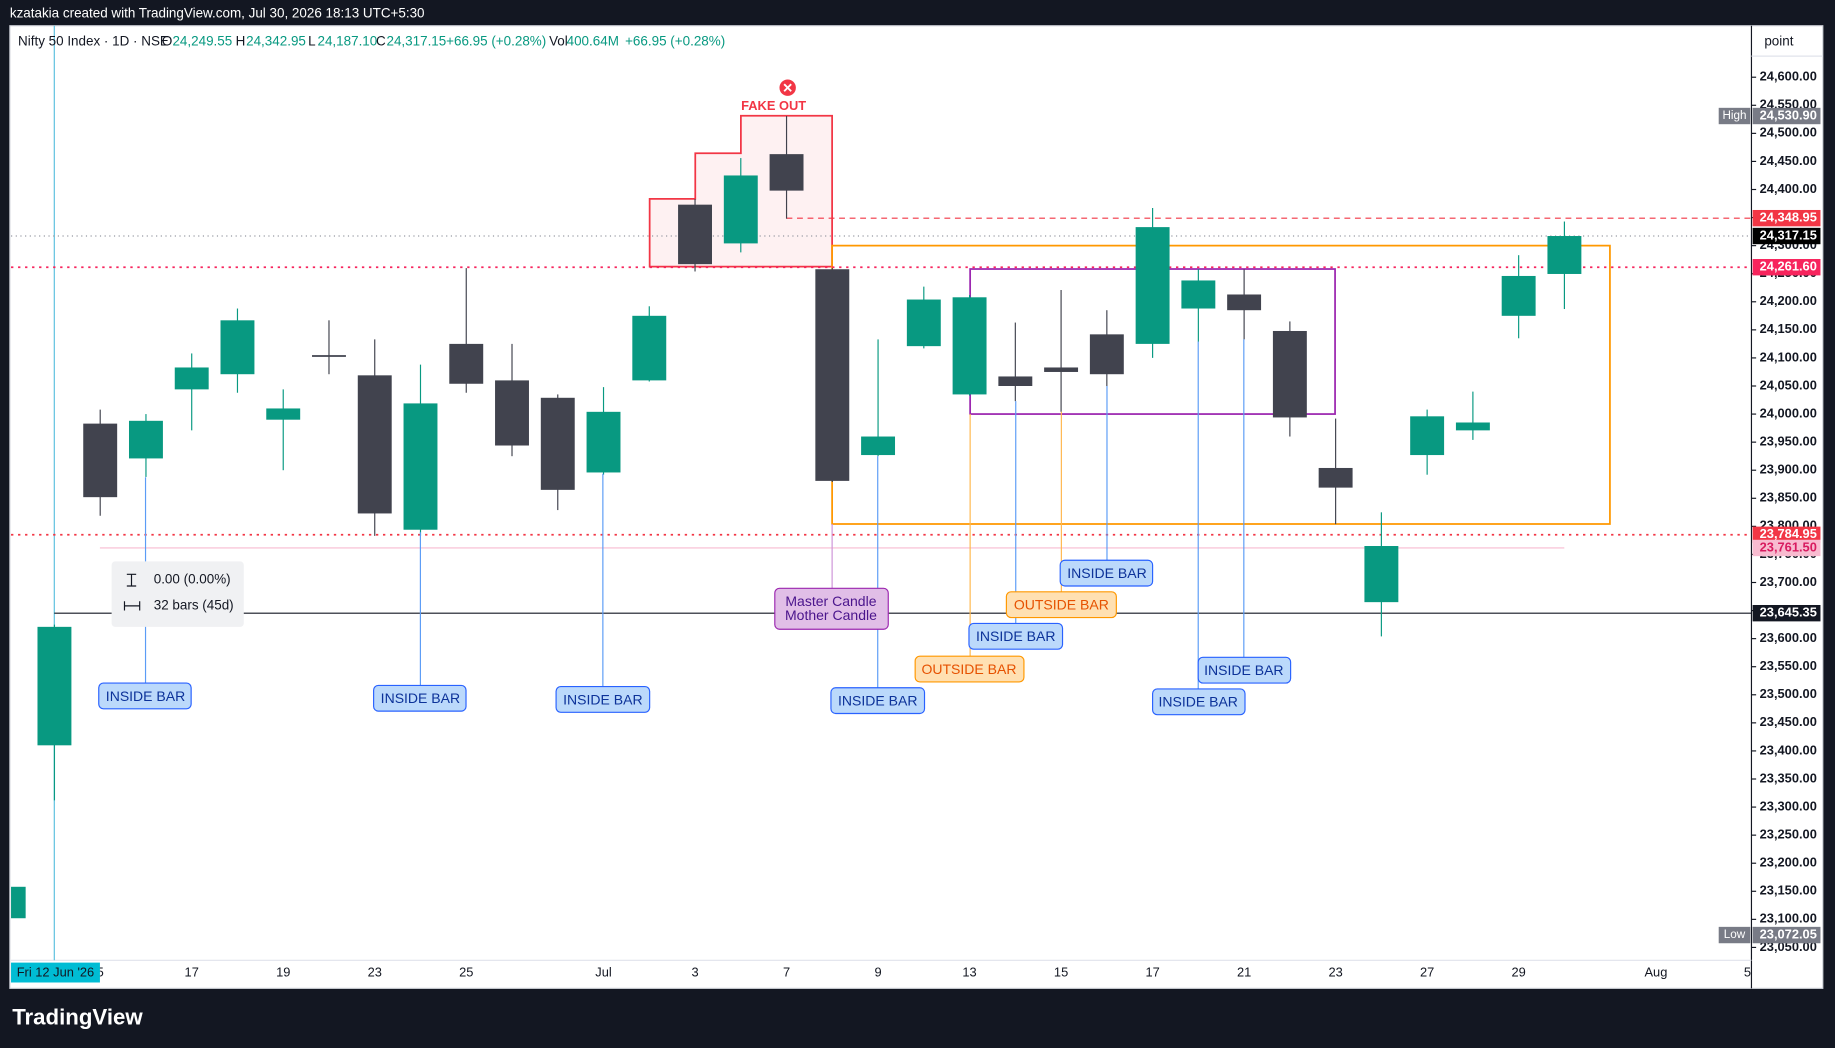  What do you see at coordinates (1788, 918) in the screenshot?
I see `y-tick-label: 23,100.00` at bounding box center [1788, 918].